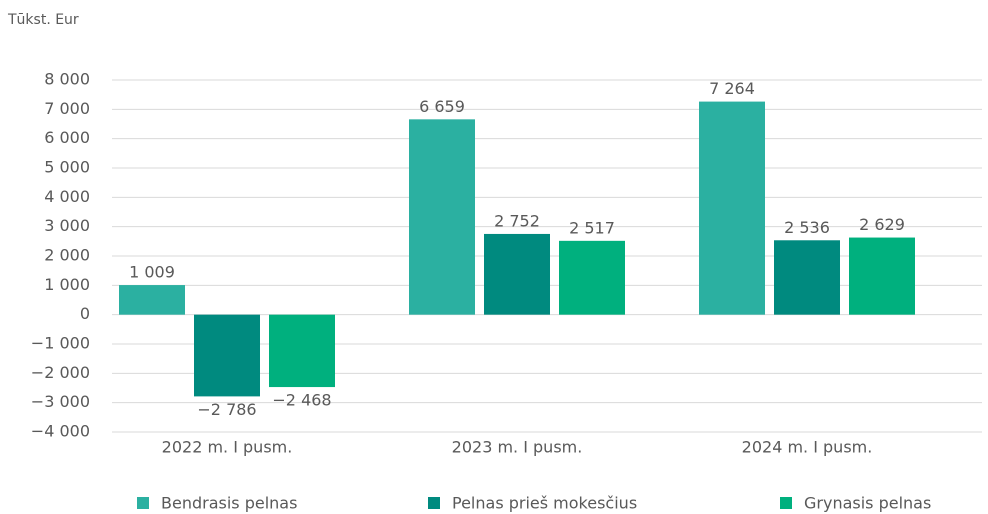  What do you see at coordinates (807, 227) in the screenshot?
I see `data-label: 2 536` at bounding box center [807, 227].